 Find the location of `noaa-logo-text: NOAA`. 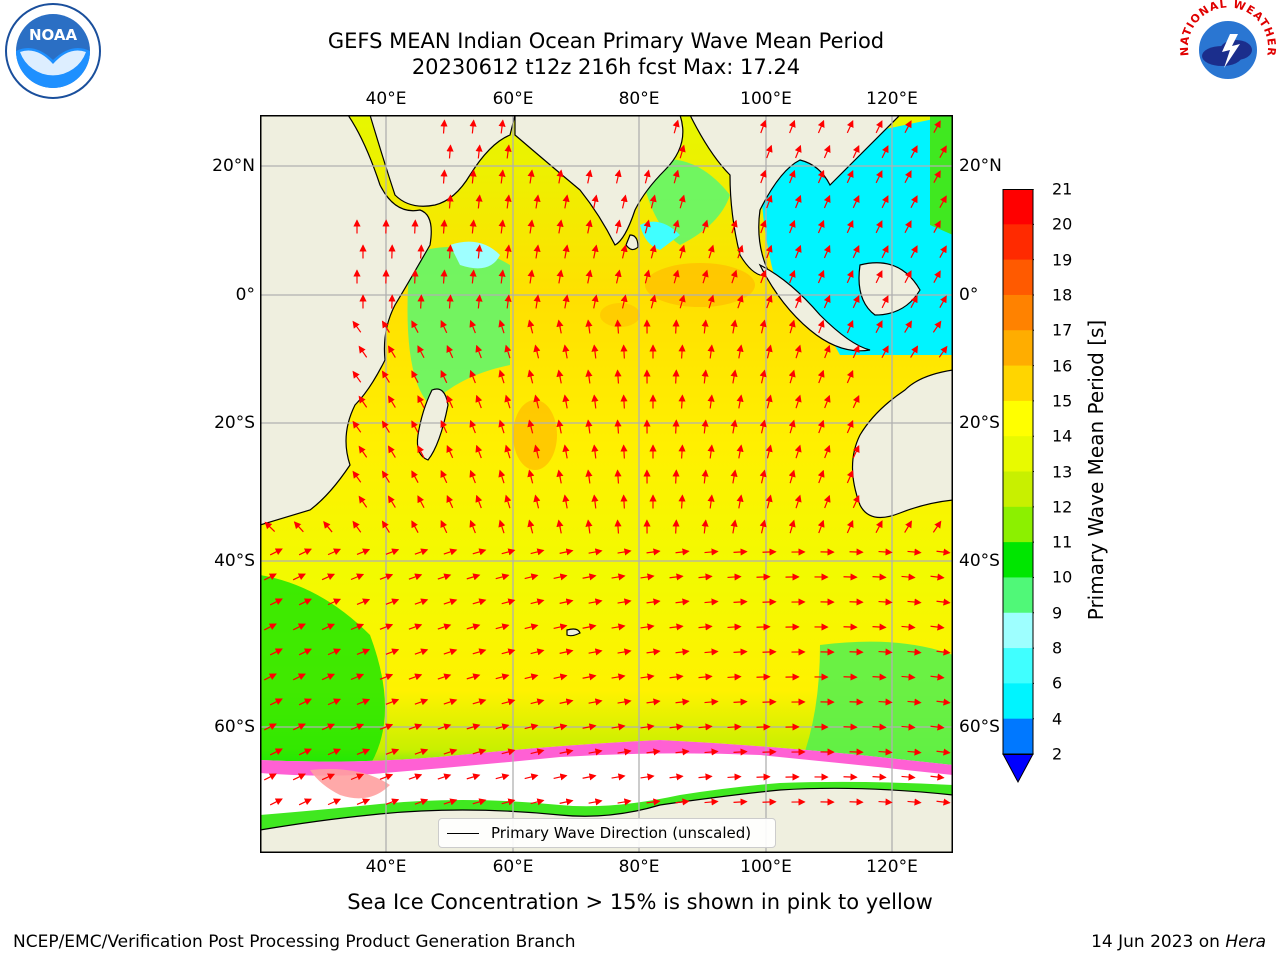

noaa-logo-text: NOAA is located at coordinates (53, 35).